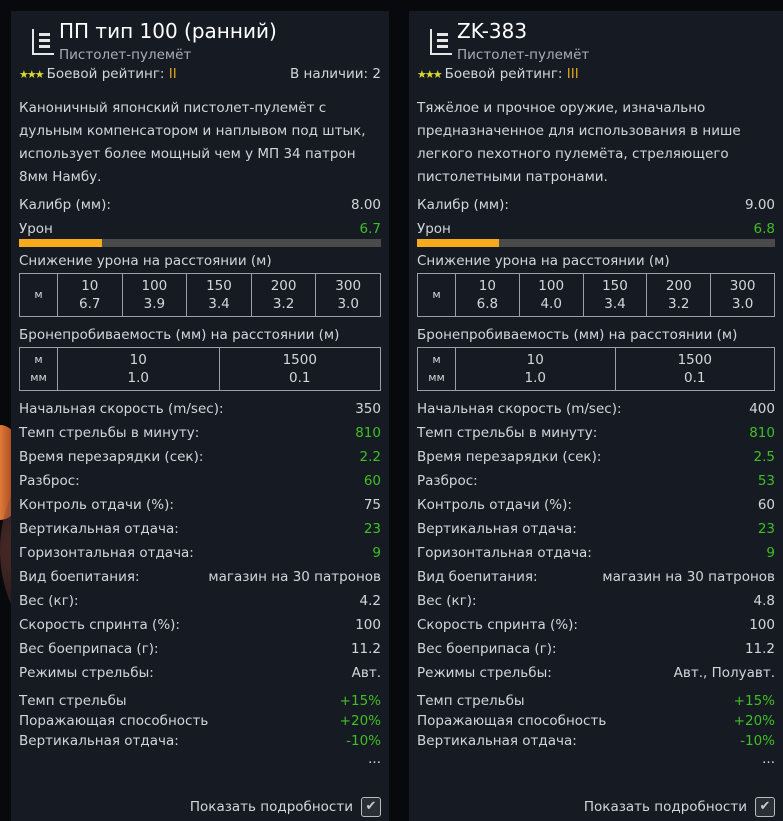 The width and height of the screenshot is (783, 821). What do you see at coordinates (125, 55) in the screenshot?
I see `weapon-type: Пистолет-пулемёт` at bounding box center [125, 55].